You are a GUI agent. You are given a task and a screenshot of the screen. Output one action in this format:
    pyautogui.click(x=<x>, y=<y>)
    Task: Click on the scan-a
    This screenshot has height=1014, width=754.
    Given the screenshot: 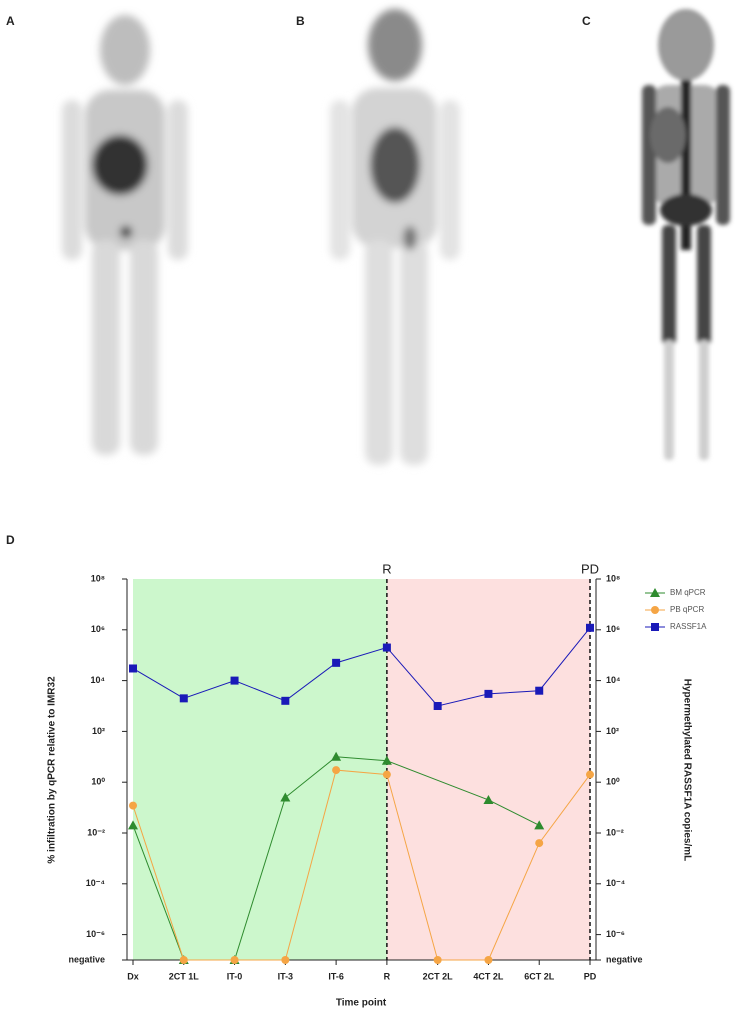 What is the action you would take?
    pyautogui.click(x=125, y=235)
    